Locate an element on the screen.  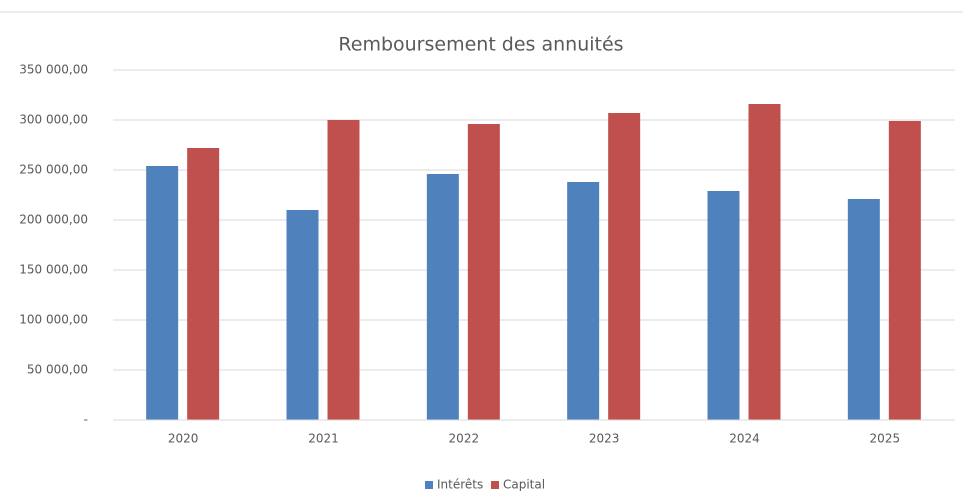
y-tick-label: - is located at coordinates (86, 420).